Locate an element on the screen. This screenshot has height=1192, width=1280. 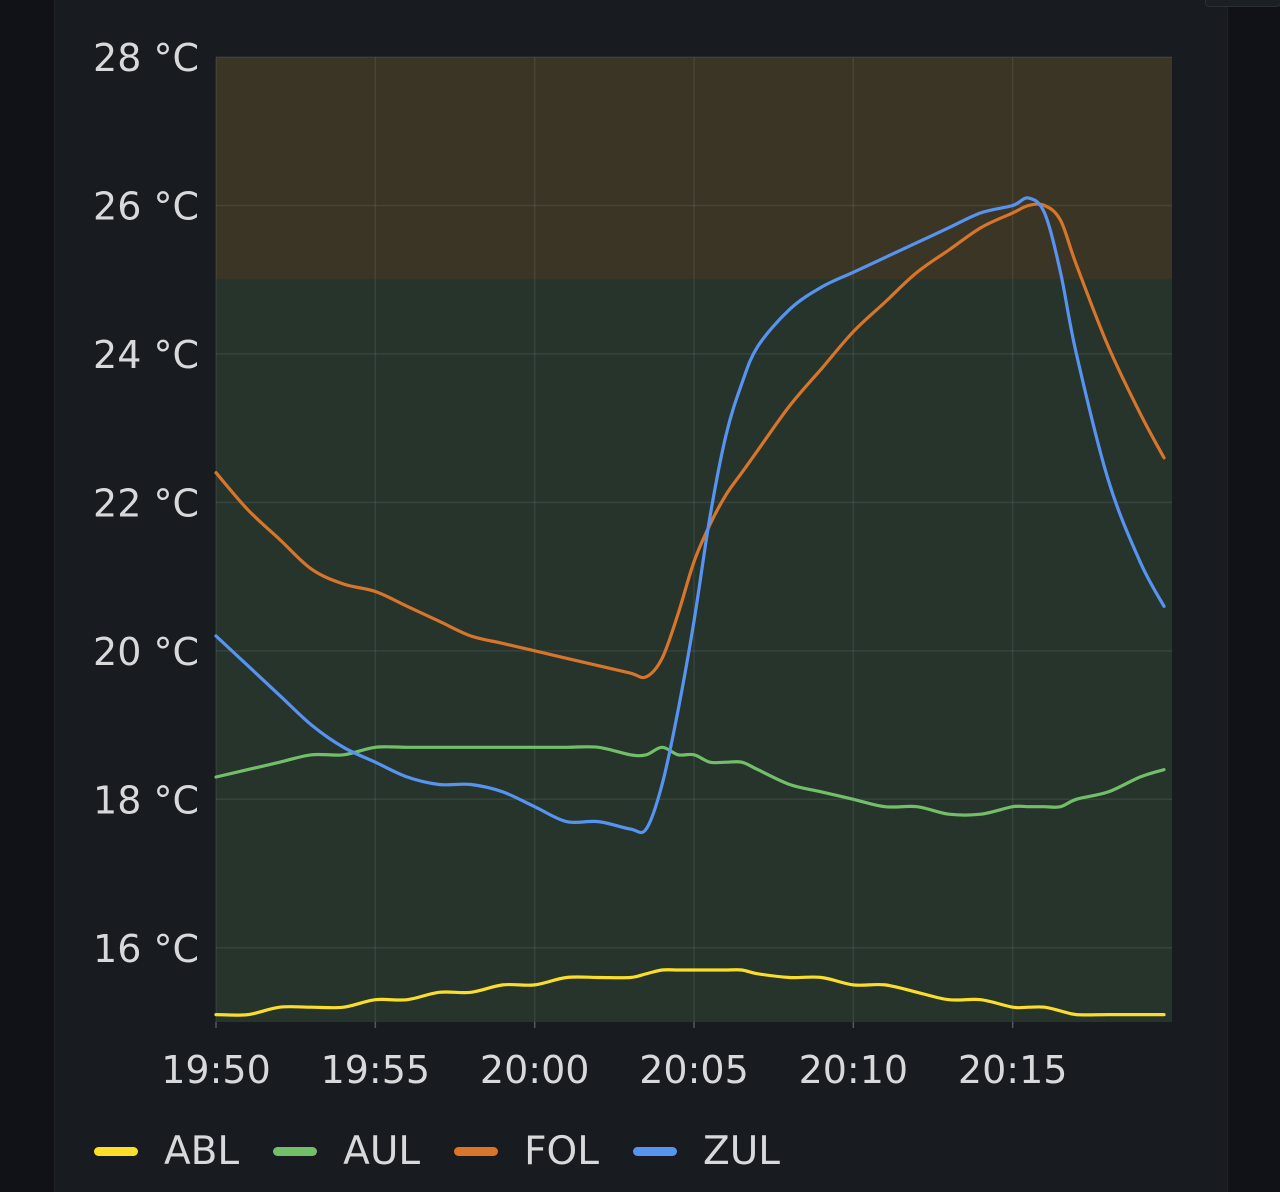
legend-item-fol: FOL is located at coordinates (526, 1151).